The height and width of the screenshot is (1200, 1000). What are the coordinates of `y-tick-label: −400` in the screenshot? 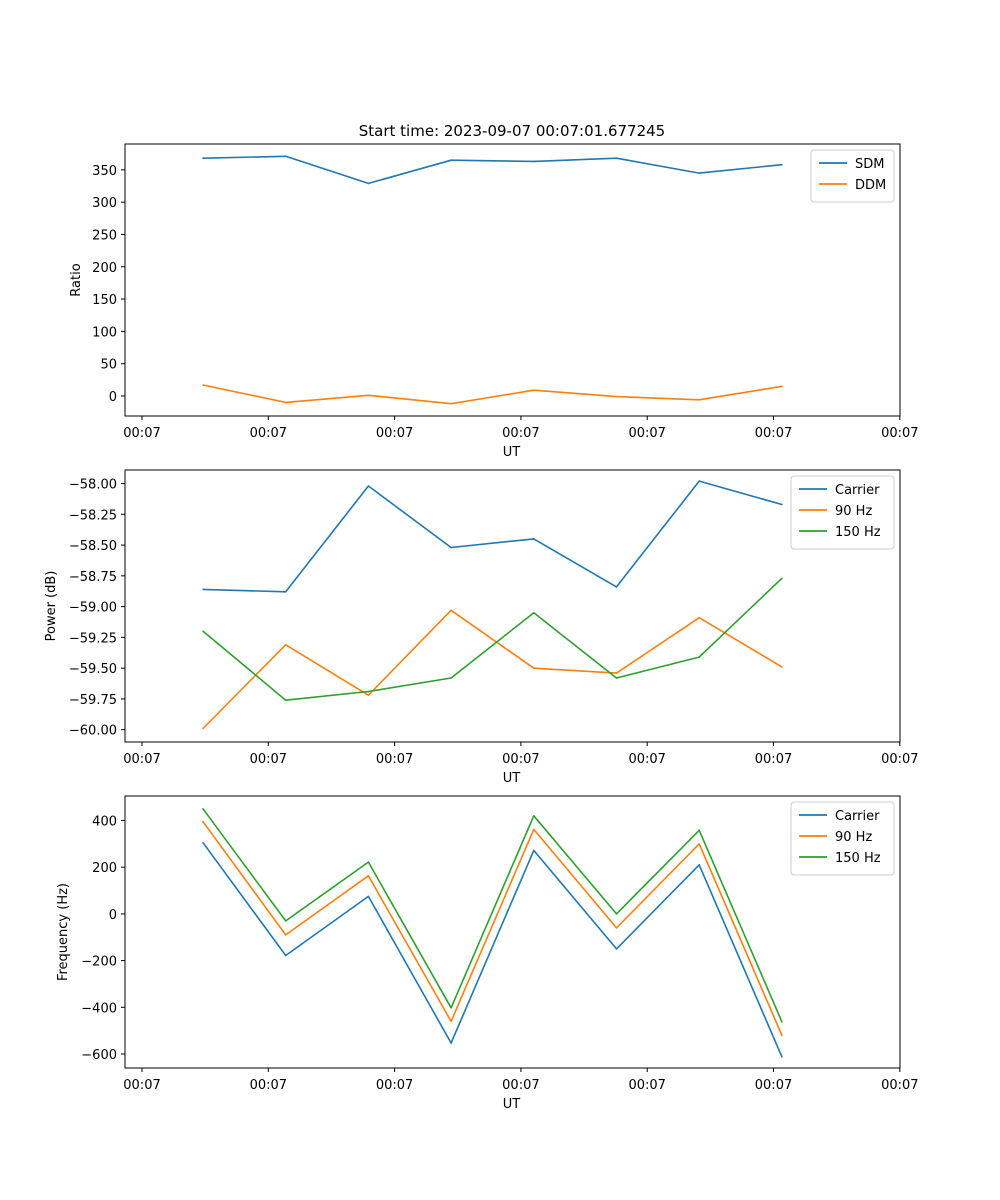 It's located at (99, 1008).